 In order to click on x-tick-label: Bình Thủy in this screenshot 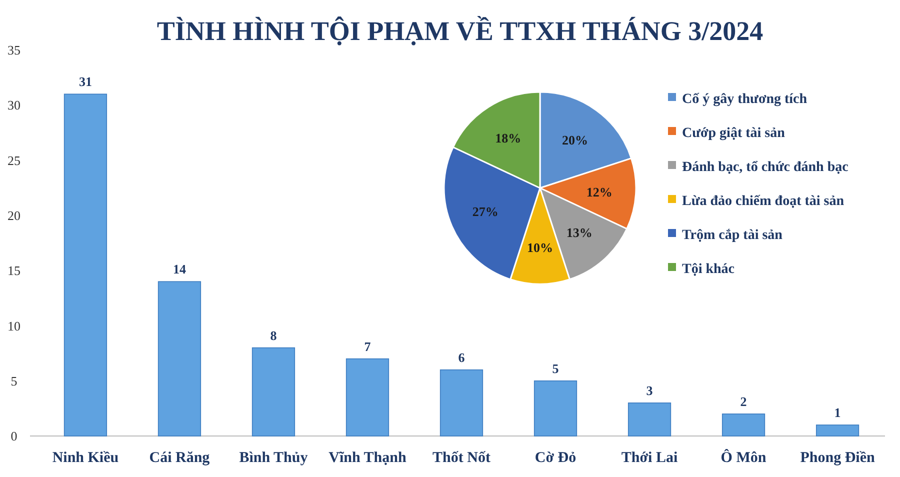, I will do `click(273, 458)`.